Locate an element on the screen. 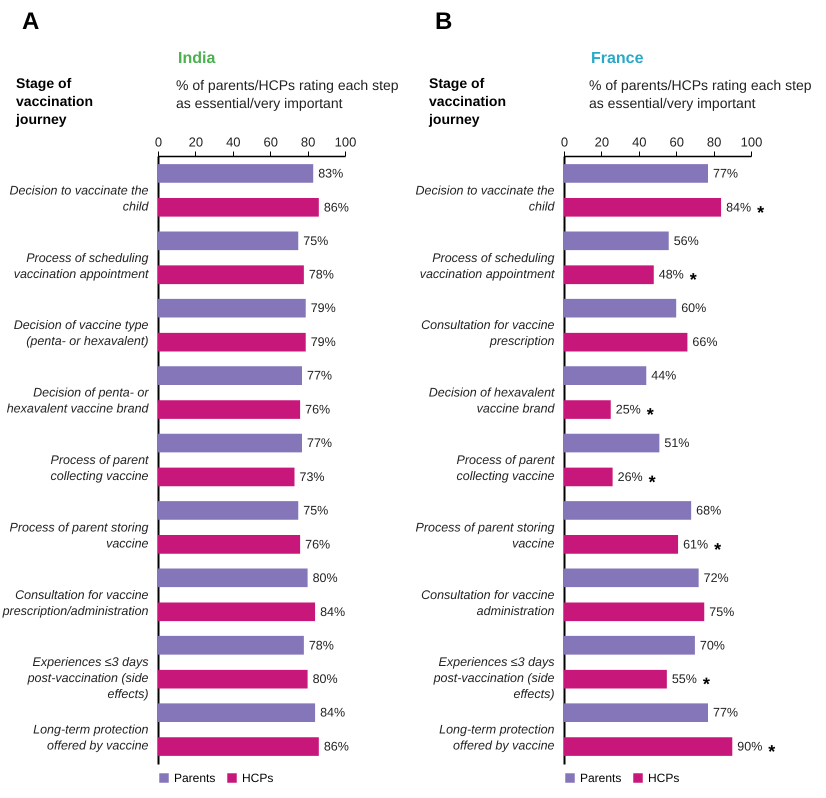 This screenshot has width=826, height=798. data-label: 55% is located at coordinates (684, 679).